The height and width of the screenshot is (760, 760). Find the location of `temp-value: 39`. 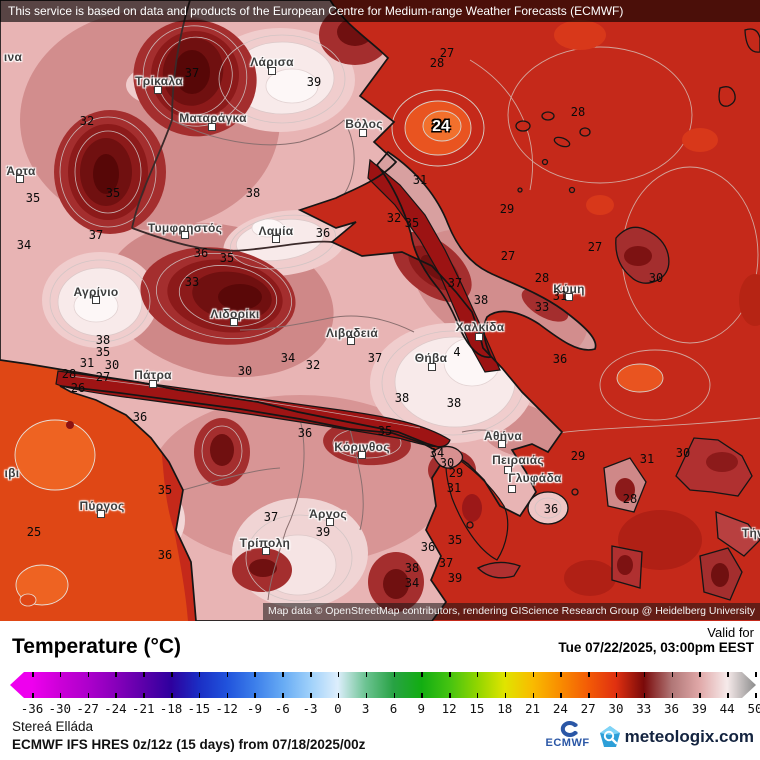

temp-value: 39 is located at coordinates (323, 532).